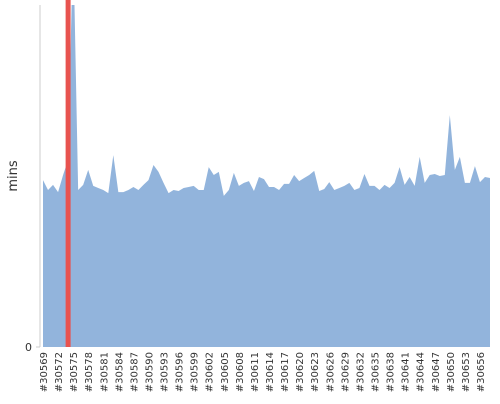 The width and height of the screenshot is (500, 404). Describe the element at coordinates (165, 372) in the screenshot. I see `x-tick-label: #30593` at that location.